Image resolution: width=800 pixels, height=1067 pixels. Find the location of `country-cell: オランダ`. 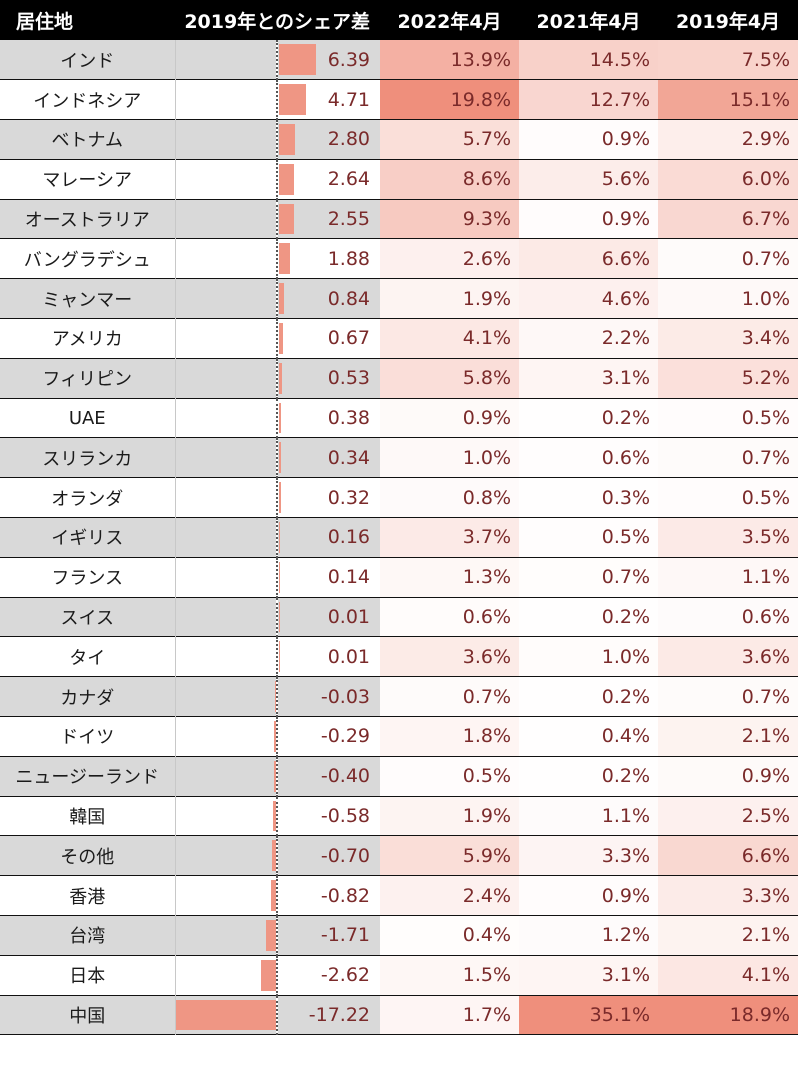

country-cell: オランダ is located at coordinates (88, 497).